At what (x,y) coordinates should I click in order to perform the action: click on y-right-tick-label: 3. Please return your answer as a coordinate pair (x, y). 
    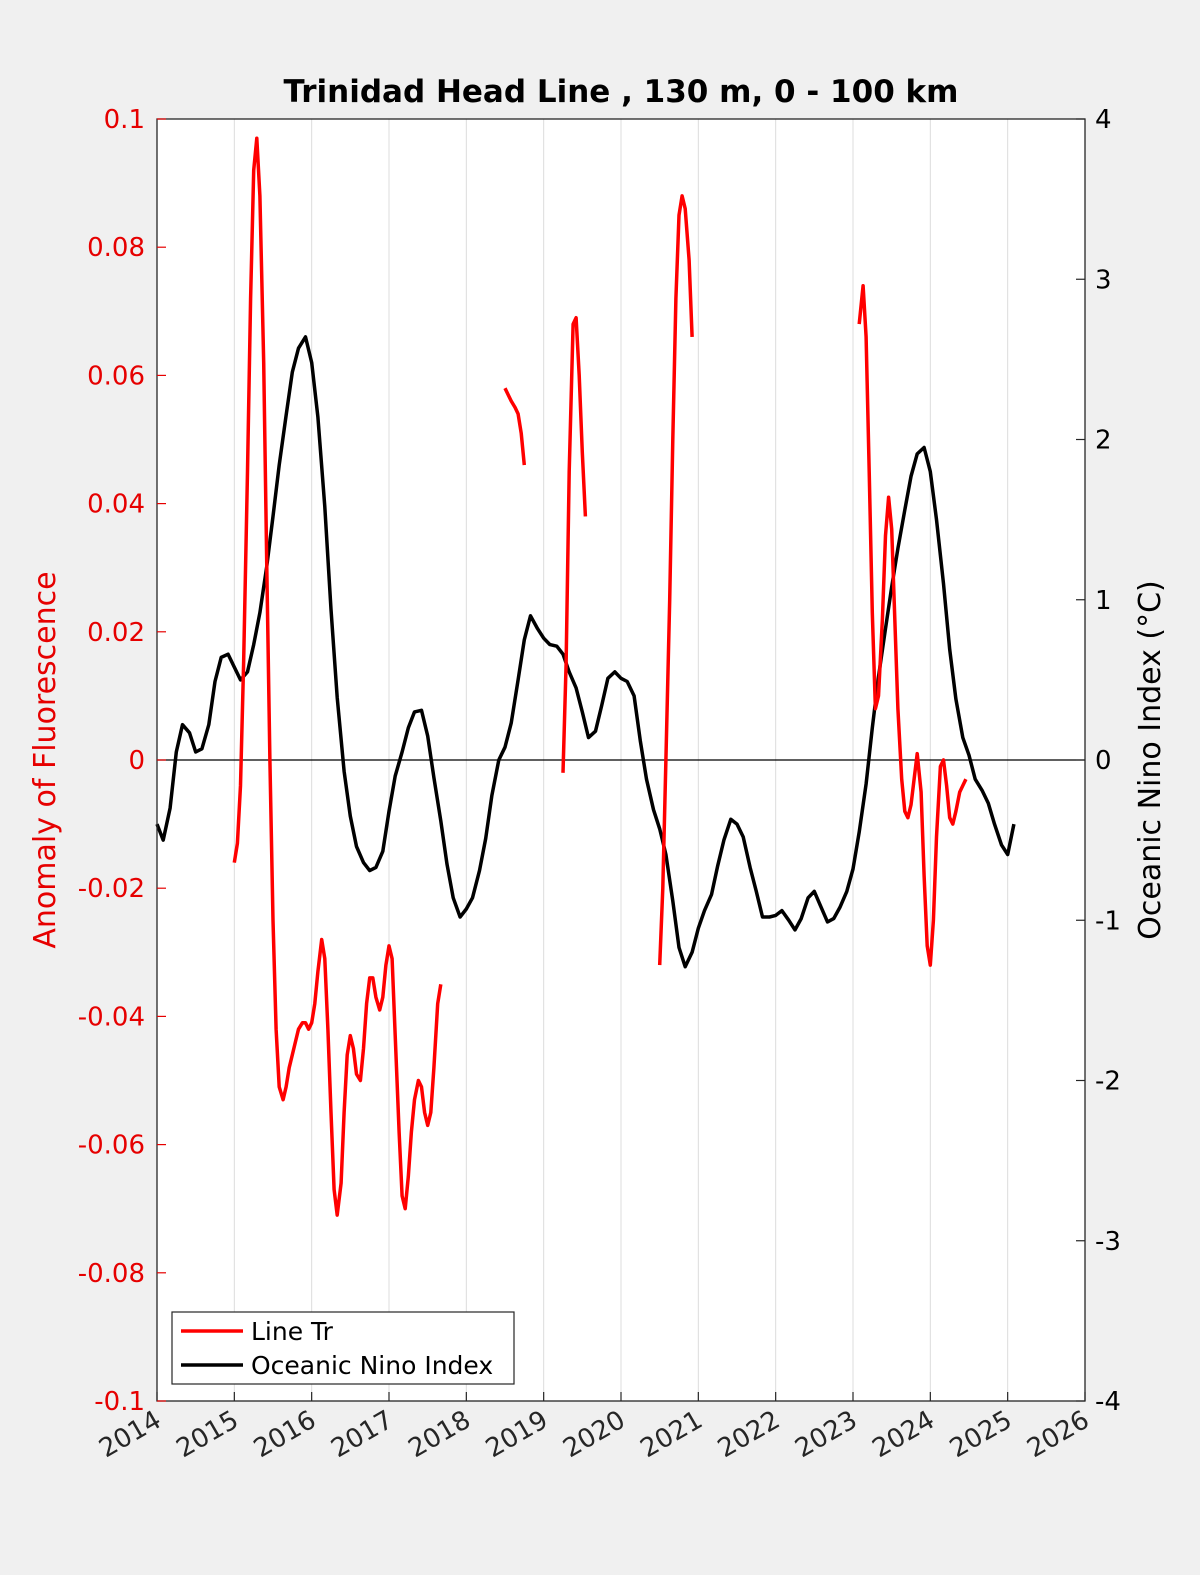
    Looking at the image, I should click on (1103, 280).